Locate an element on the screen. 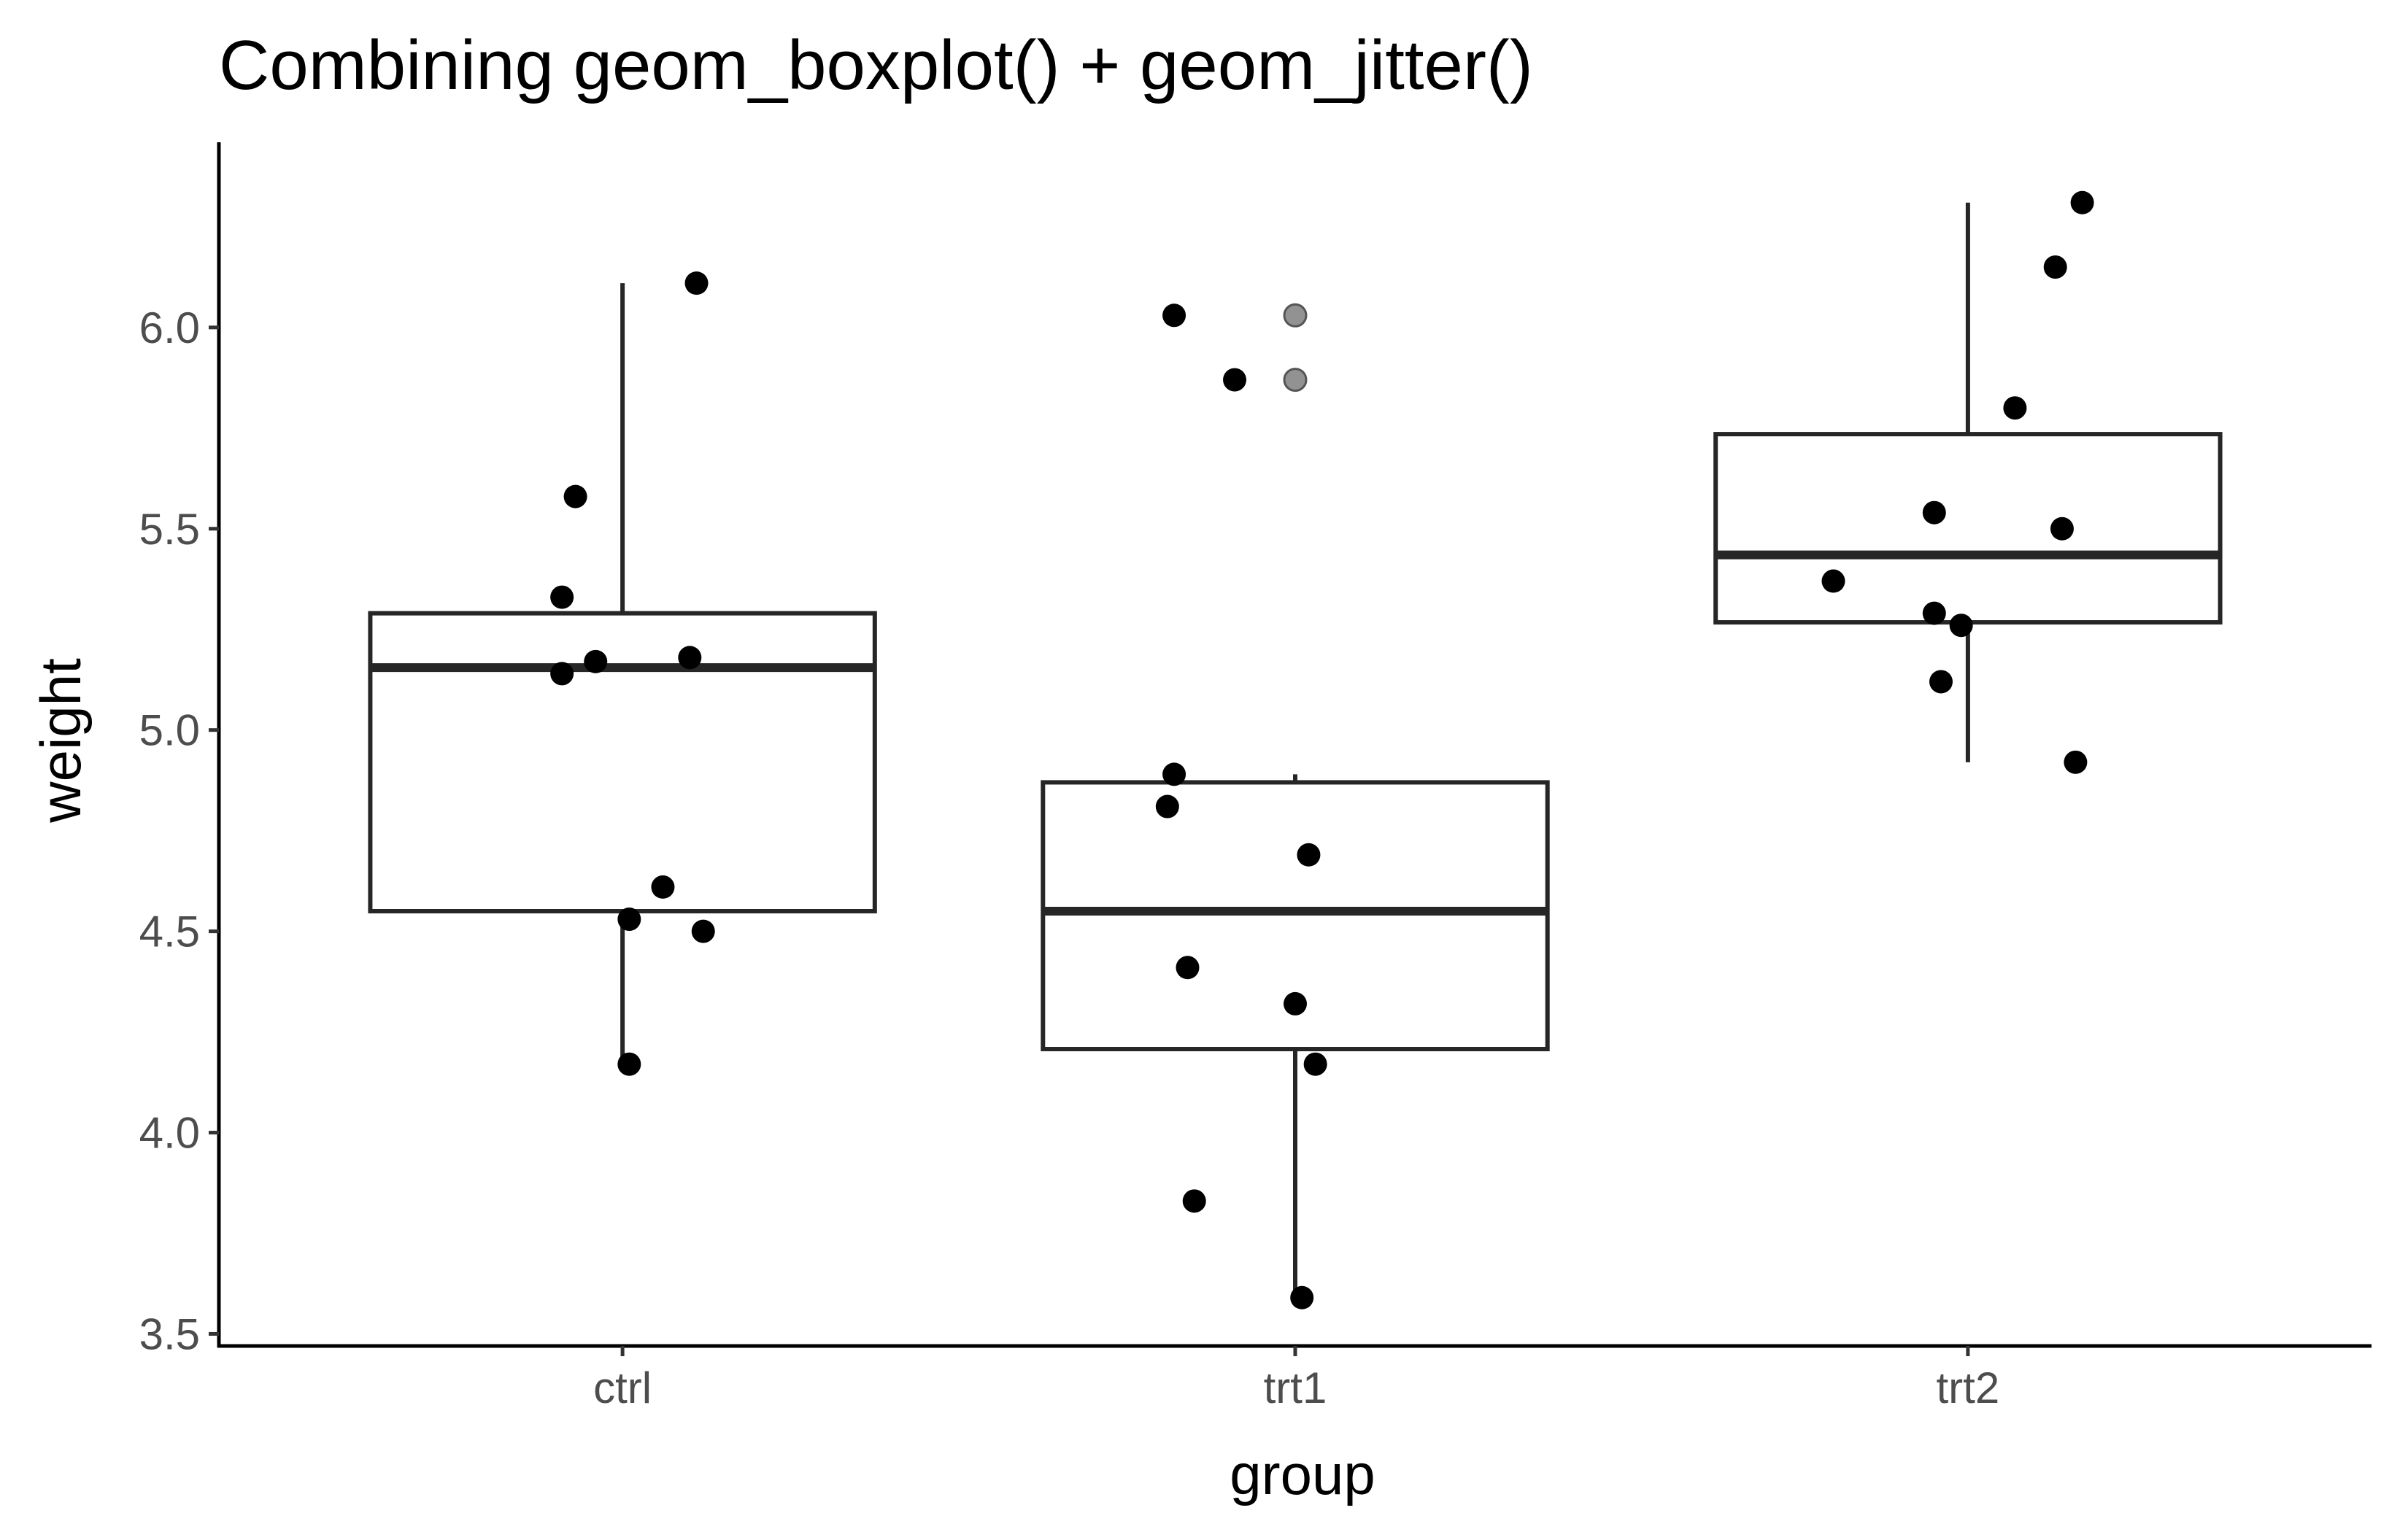 The image size is (2408, 1532). y-axis-title: weight is located at coordinates (60, 741).